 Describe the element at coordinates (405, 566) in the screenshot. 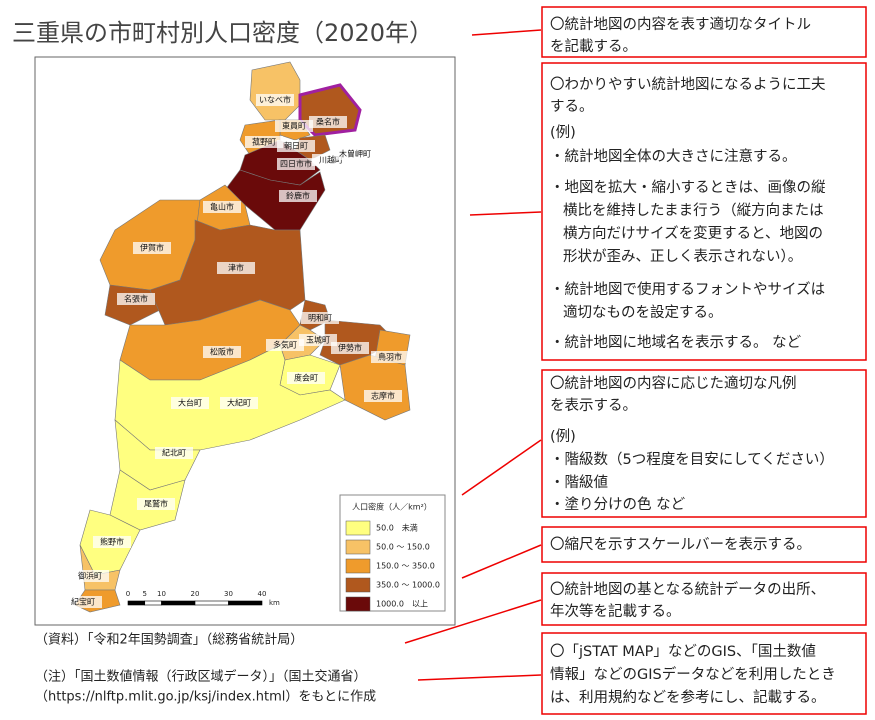

I see `legend-label: 150.0 〜 350.0` at that location.